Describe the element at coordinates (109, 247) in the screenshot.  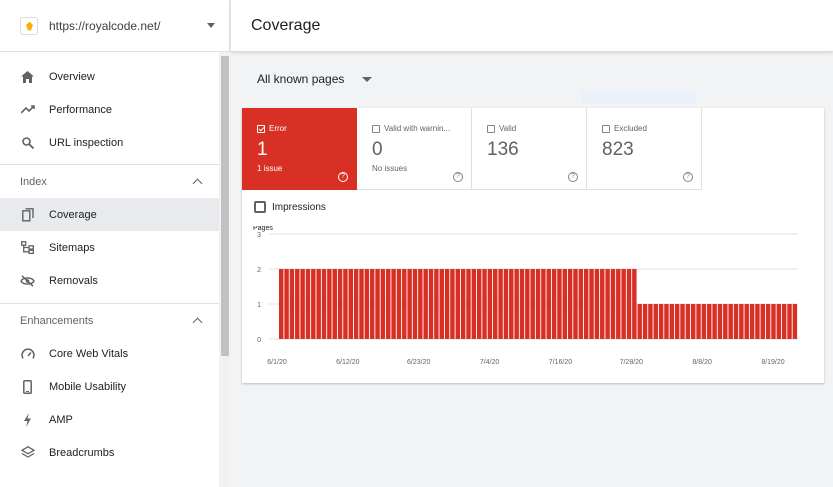
I see `sidebar-item-sitemaps: Sitemaps` at that location.